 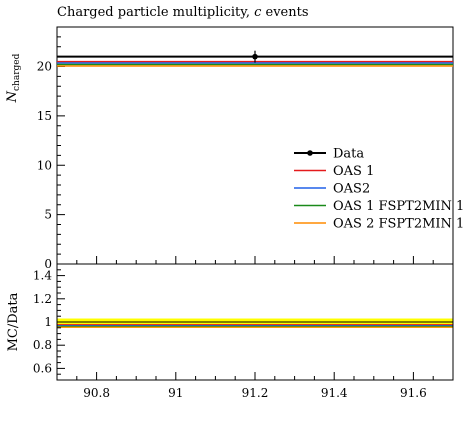 I want to click on ratio-band, so click(x=255, y=323).